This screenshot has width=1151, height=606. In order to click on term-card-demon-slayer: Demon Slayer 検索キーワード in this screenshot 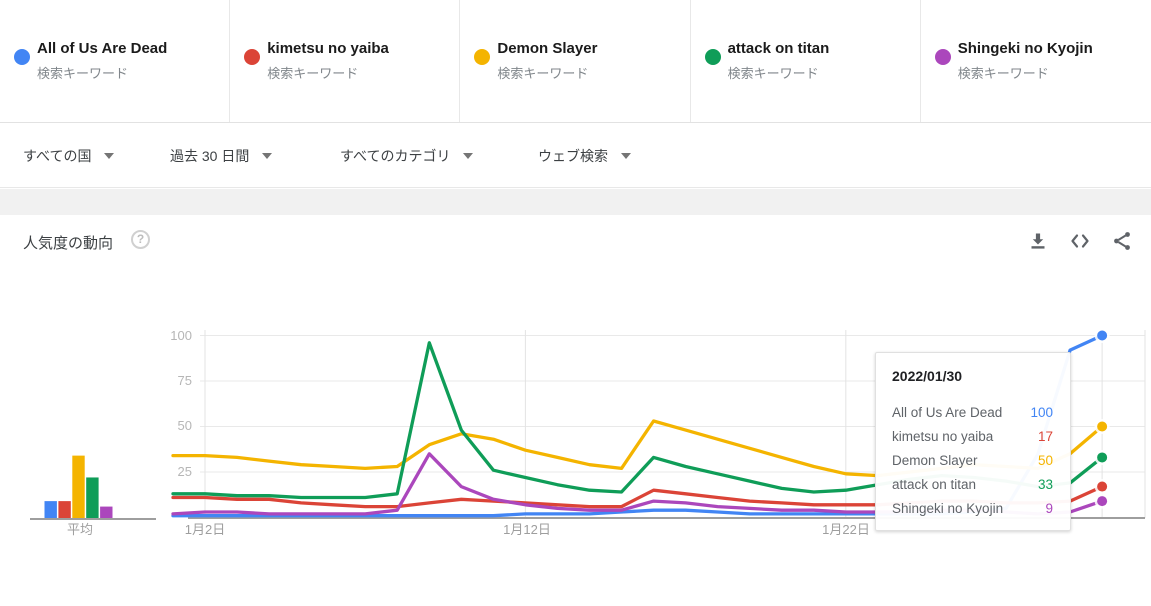, I will do `click(575, 61)`.